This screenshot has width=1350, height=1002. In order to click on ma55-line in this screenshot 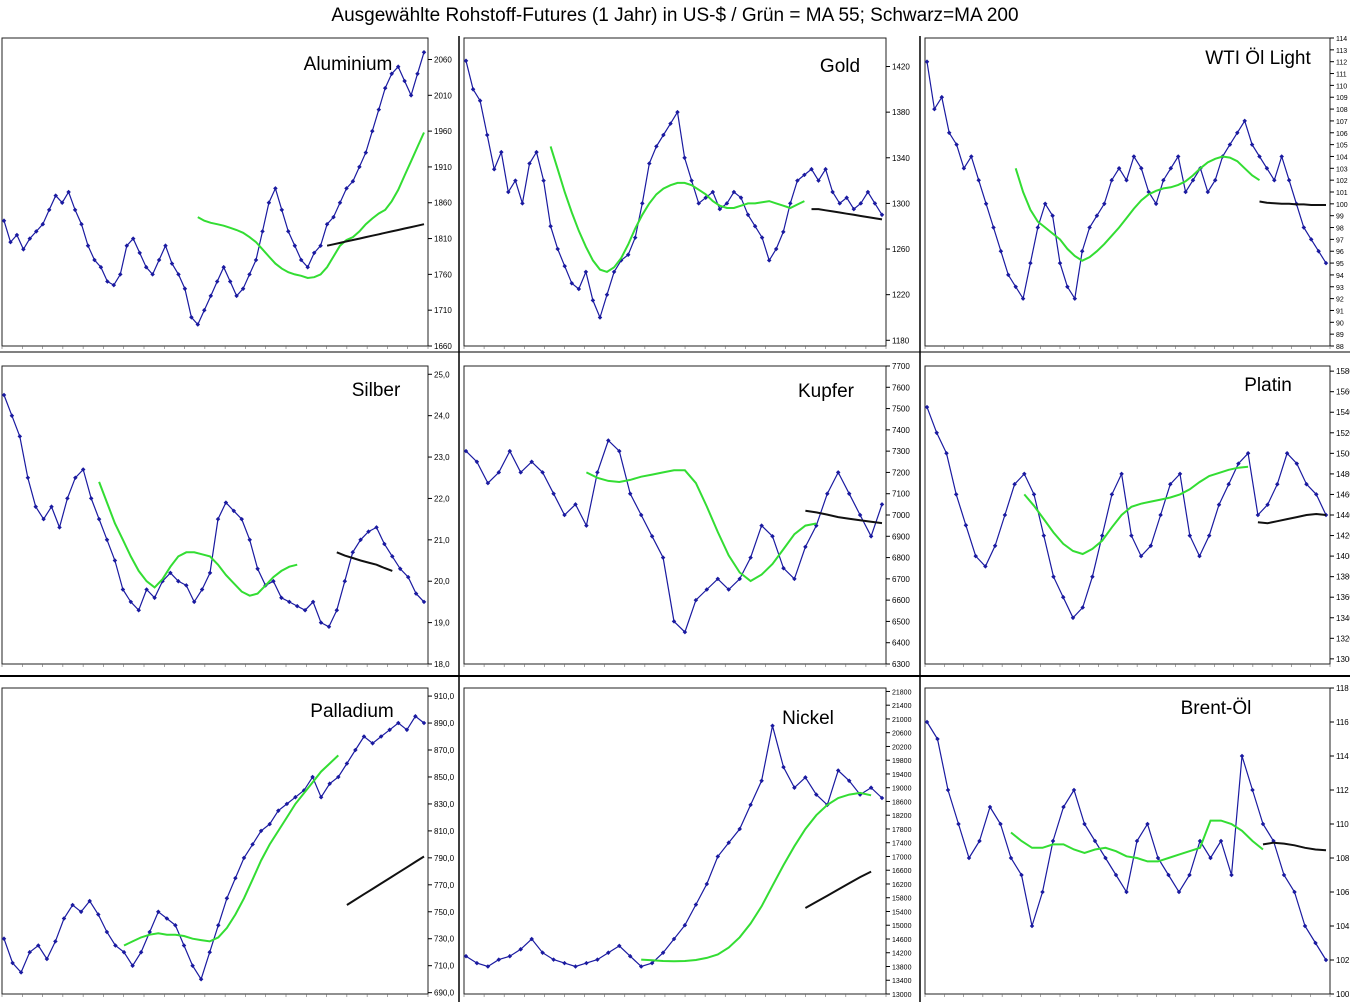, I will do `click(677, 209)`.